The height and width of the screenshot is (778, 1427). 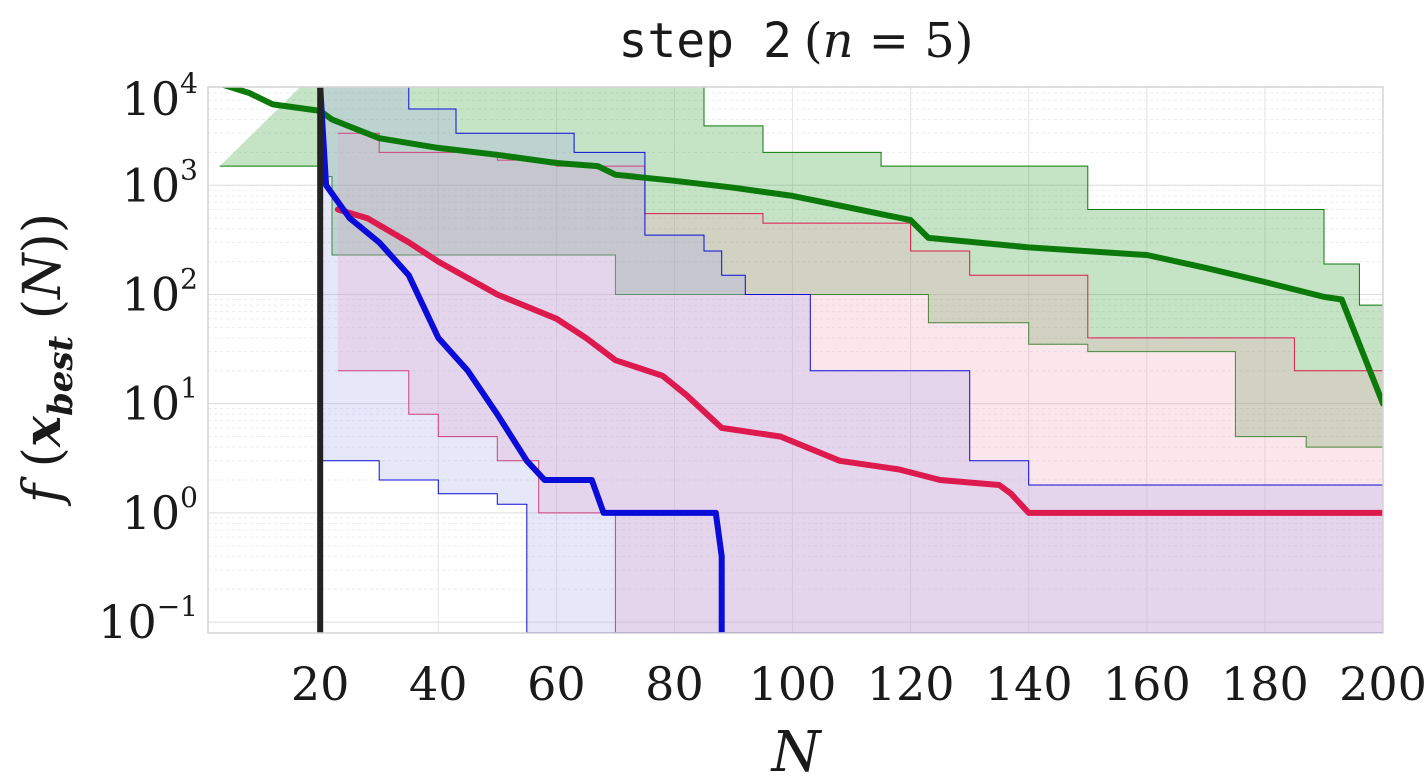 What do you see at coordinates (1383, 684) in the screenshot?
I see `x-tick-label: 200` at bounding box center [1383, 684].